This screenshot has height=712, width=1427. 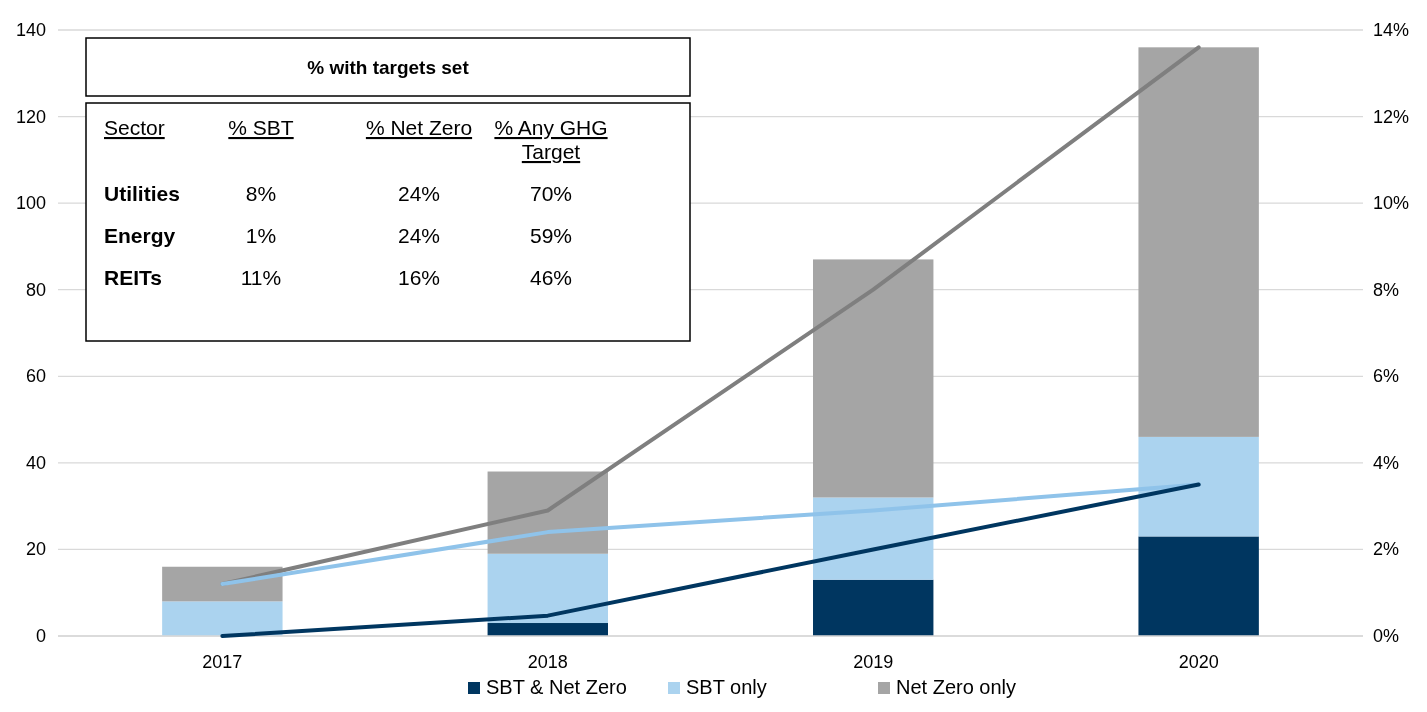 What do you see at coordinates (551, 277) in the screenshot?
I see `annotation: 46%` at bounding box center [551, 277].